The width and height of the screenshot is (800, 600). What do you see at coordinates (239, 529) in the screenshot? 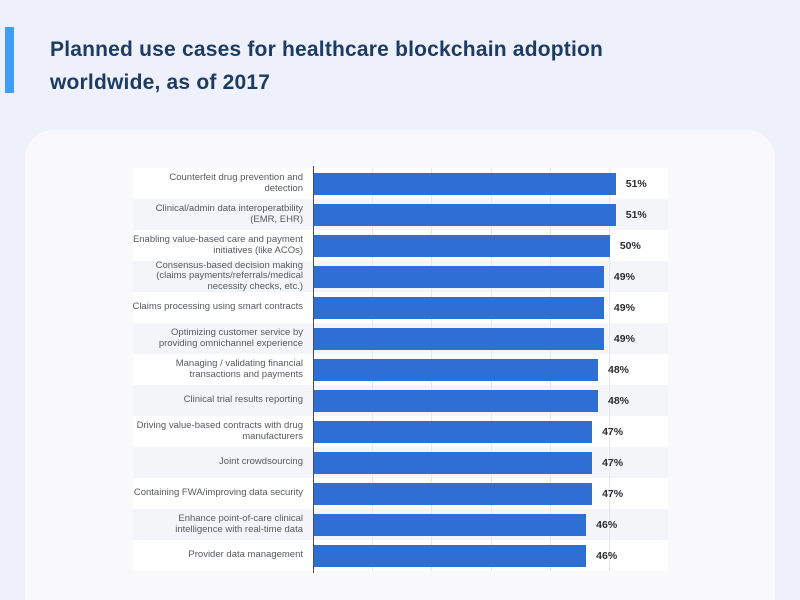
I see `category-label-line: intelligence with real-time data` at bounding box center [239, 529].